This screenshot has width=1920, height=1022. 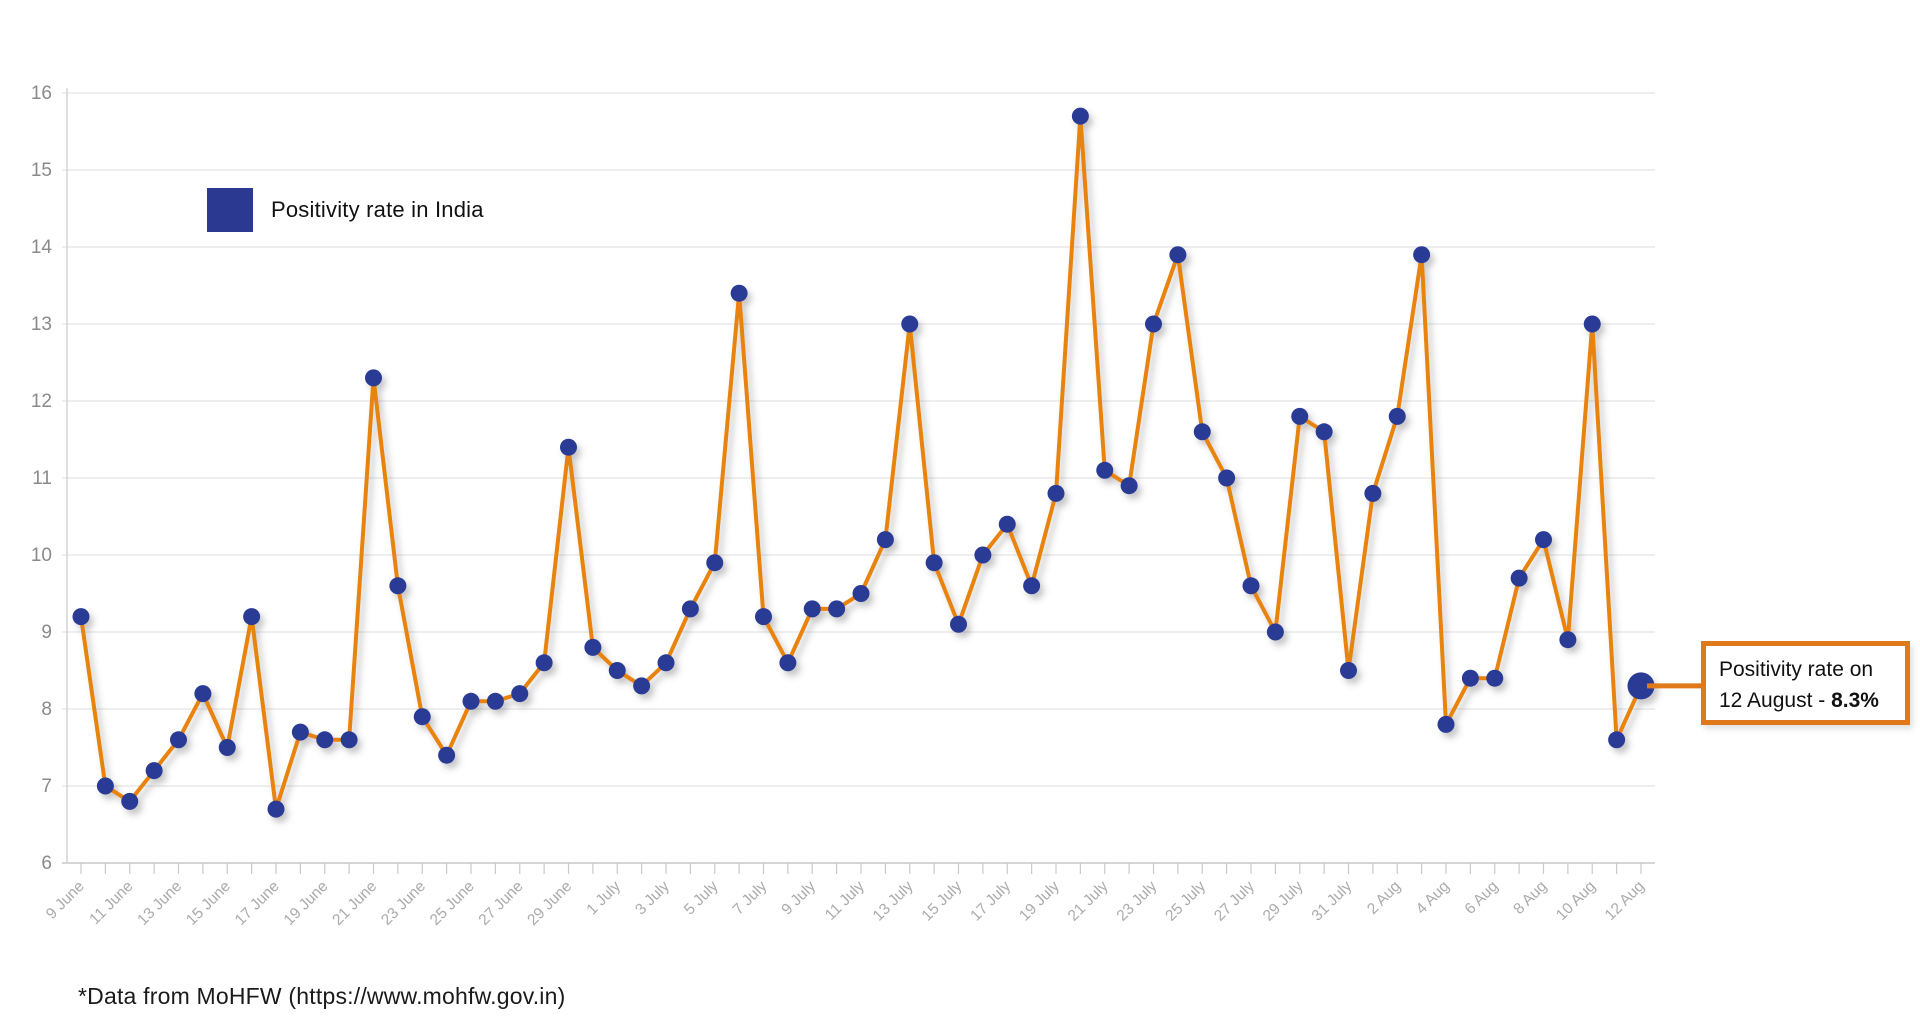 What do you see at coordinates (652, 898) in the screenshot?
I see `x-tick-label: 3 July` at bounding box center [652, 898].